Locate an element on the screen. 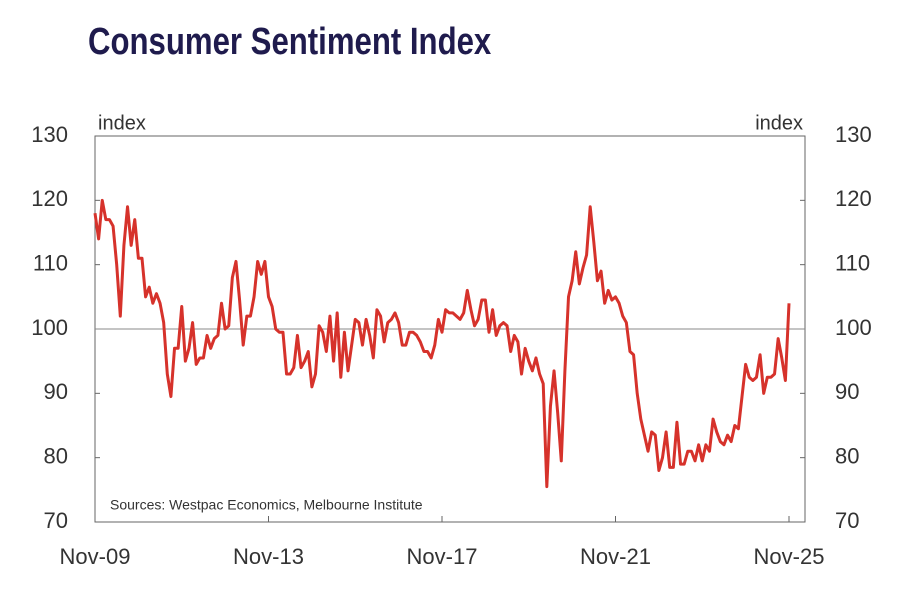 The height and width of the screenshot is (608, 911). y2-tick-label: 120 is located at coordinates (853, 198).